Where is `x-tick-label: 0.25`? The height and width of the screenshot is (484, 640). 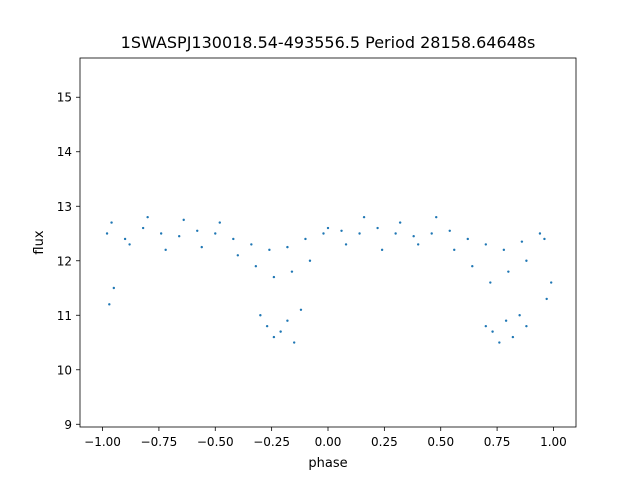 x-tick-label: 0.25 is located at coordinates (384, 442).